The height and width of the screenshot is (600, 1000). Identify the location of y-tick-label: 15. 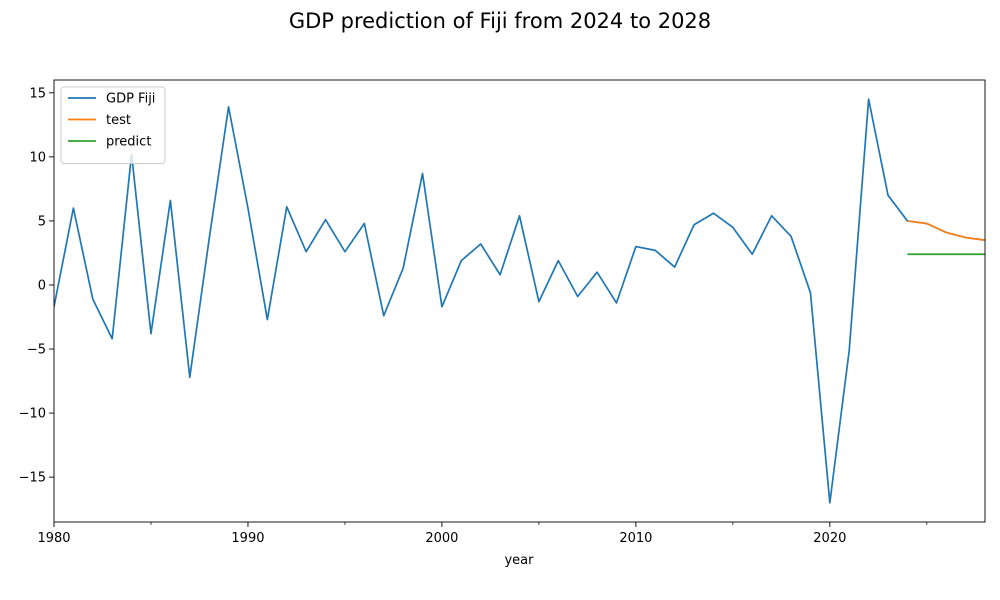
(37, 93).